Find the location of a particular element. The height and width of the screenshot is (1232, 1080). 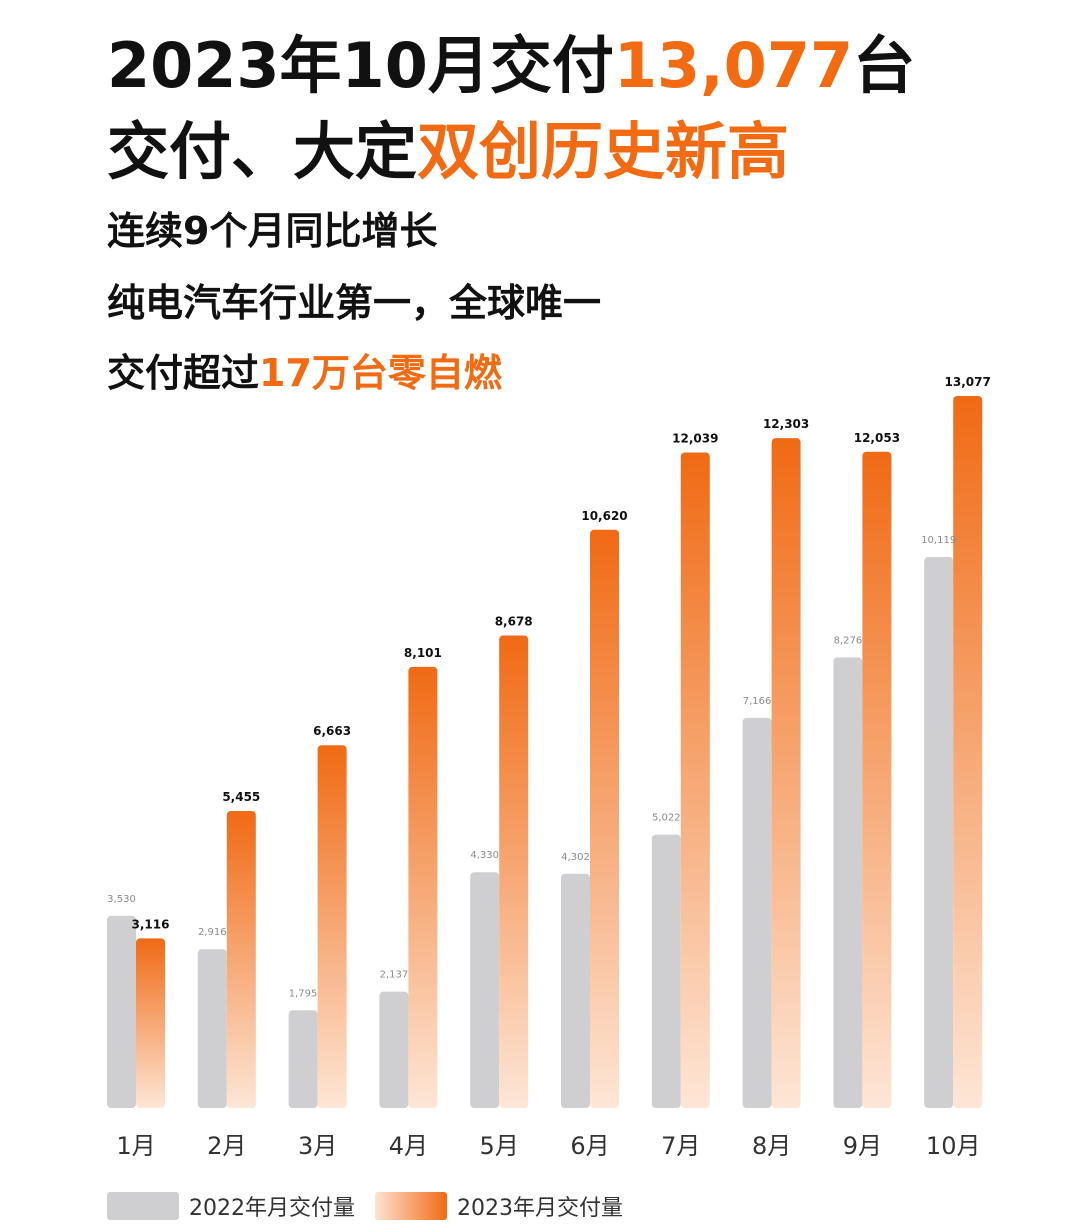

category-label-10: 10月 is located at coordinates (953, 1146).